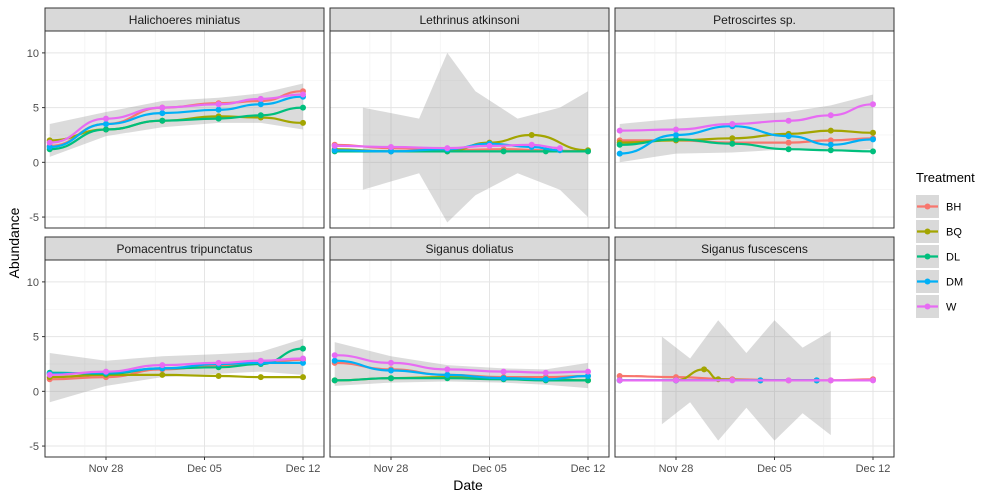 The width and height of the screenshot is (1000, 500). I want to click on facet-panel: Siganus fuscescens, so click(754, 347).